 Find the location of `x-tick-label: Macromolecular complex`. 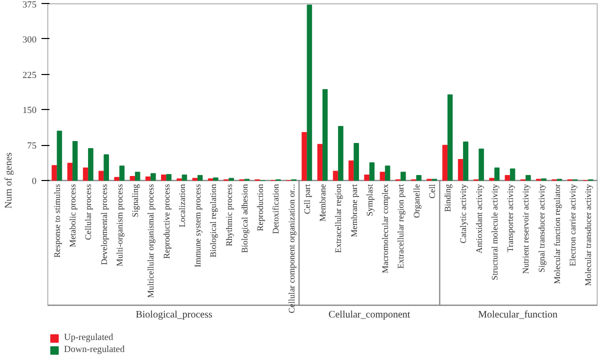

x-tick-label: Macromolecular complex is located at coordinates (385, 228).